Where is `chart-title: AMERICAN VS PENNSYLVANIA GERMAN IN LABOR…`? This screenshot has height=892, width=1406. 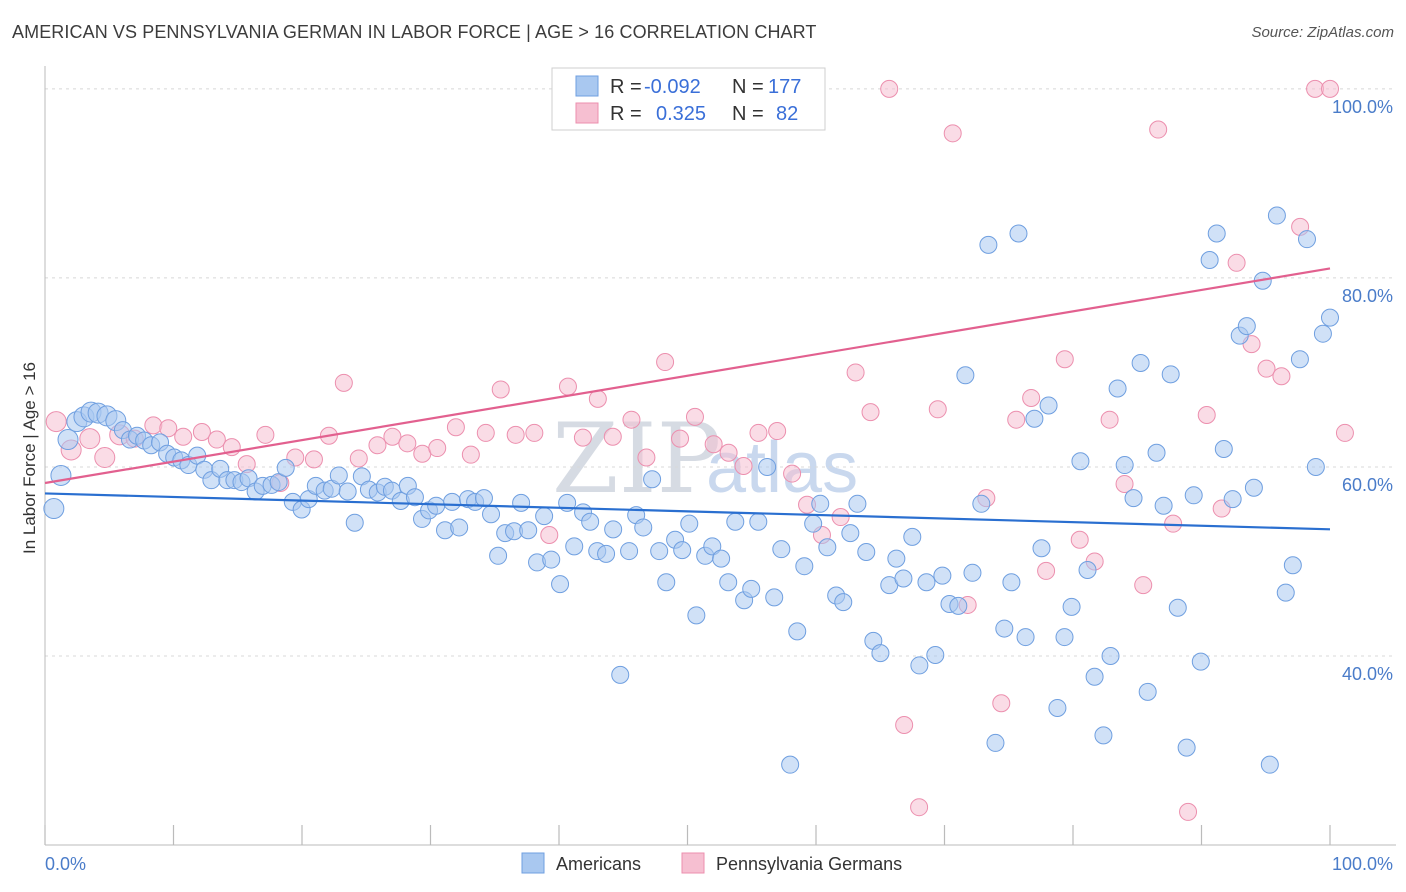 chart-title: AMERICAN VS PENNSYLVANIA GERMAN IN LABOR… is located at coordinates (414, 32).